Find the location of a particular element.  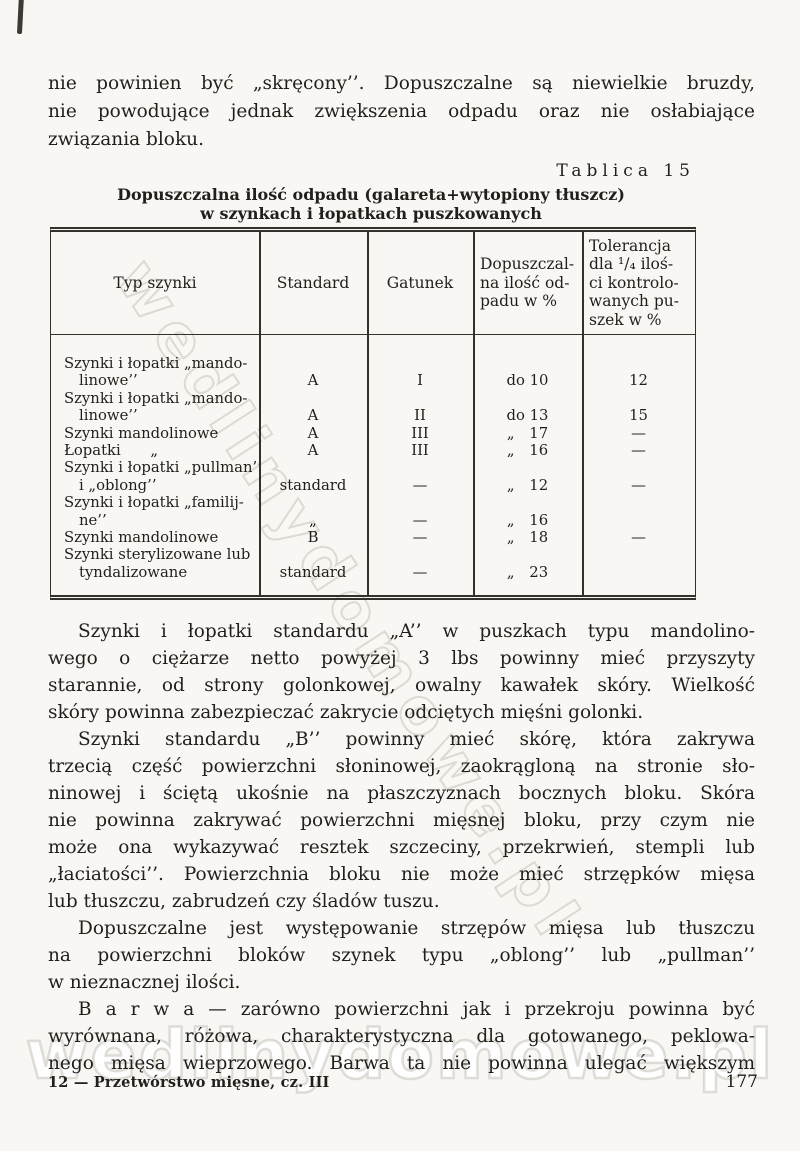

table-row-value: „ 12 is located at coordinates (527, 485).